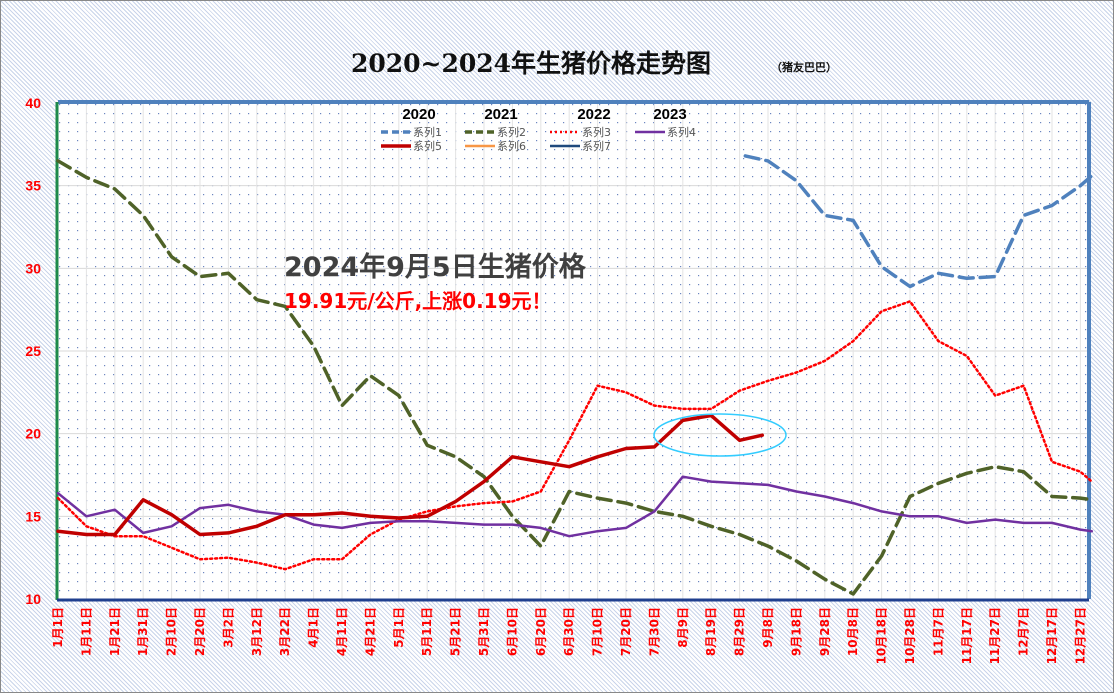 The width and height of the screenshot is (1114, 694). What do you see at coordinates (1052, 635) in the screenshot?
I see `x-tick-label: 12月17日` at bounding box center [1052, 635].